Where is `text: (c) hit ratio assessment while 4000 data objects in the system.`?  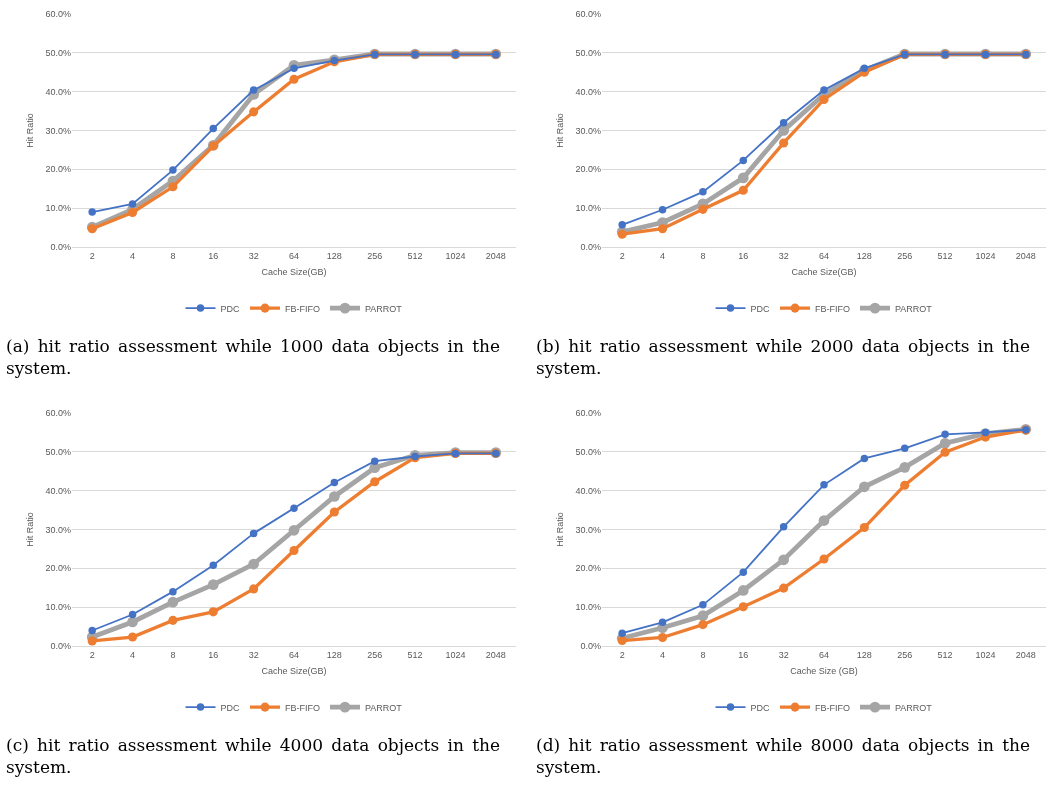
text: (c) hit ratio assessment while 4000 data objects in the system. is located at coordinates (253, 756).